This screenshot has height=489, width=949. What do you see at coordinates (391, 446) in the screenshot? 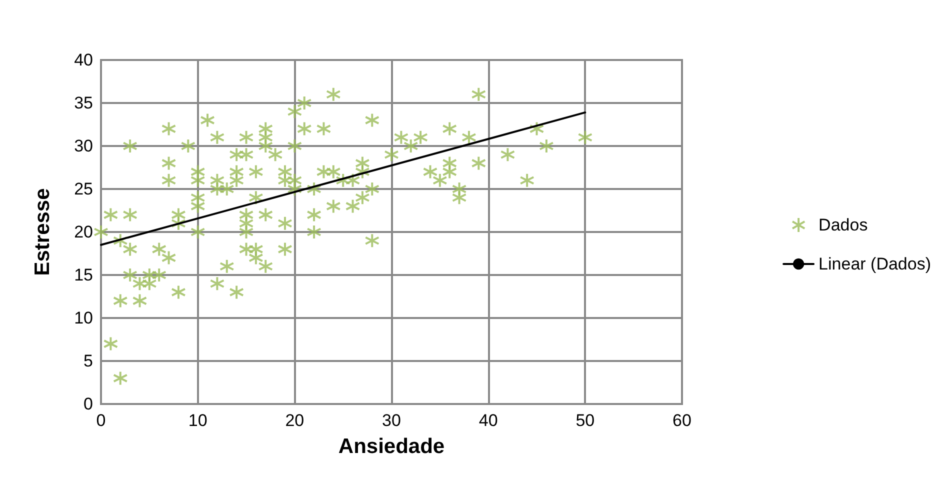
I see `x-axis-title: Ansiedade` at bounding box center [391, 446].